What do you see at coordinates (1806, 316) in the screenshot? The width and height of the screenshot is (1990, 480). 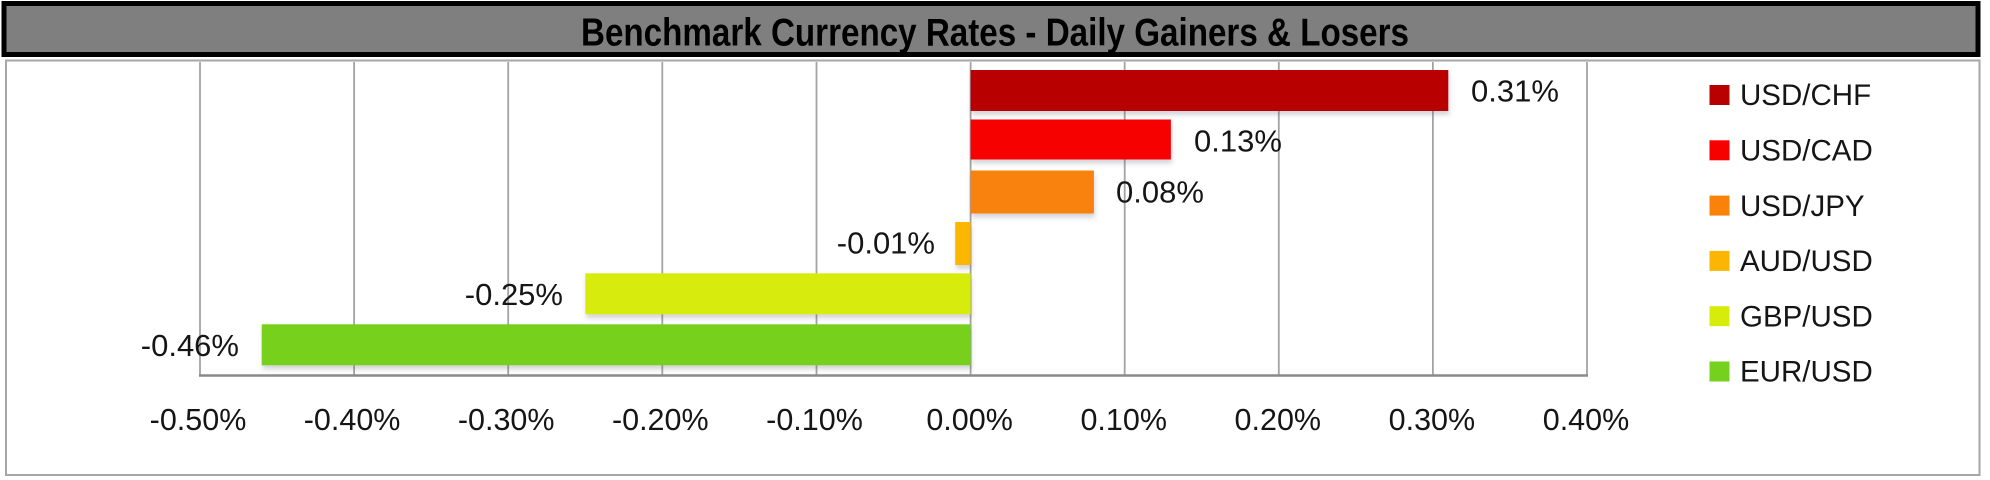 I see `svg-text: GBP/USD` at bounding box center [1806, 316].